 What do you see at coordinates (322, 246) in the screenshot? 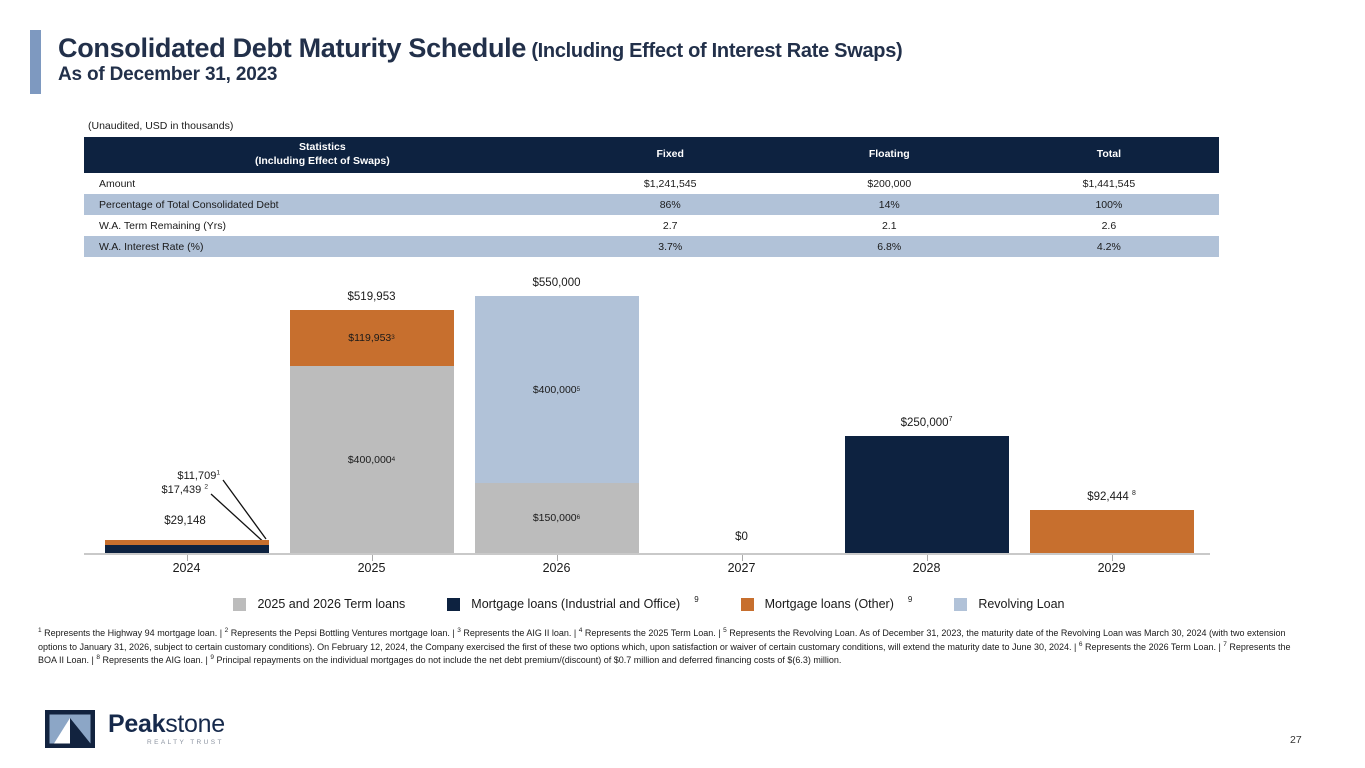
I see `row-label: W.A. Interest Rate (%)` at bounding box center [322, 246].